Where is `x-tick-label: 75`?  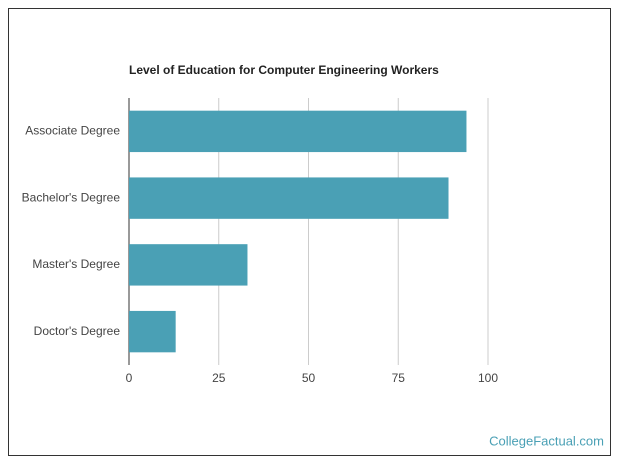 x-tick-label: 75 is located at coordinates (399, 378).